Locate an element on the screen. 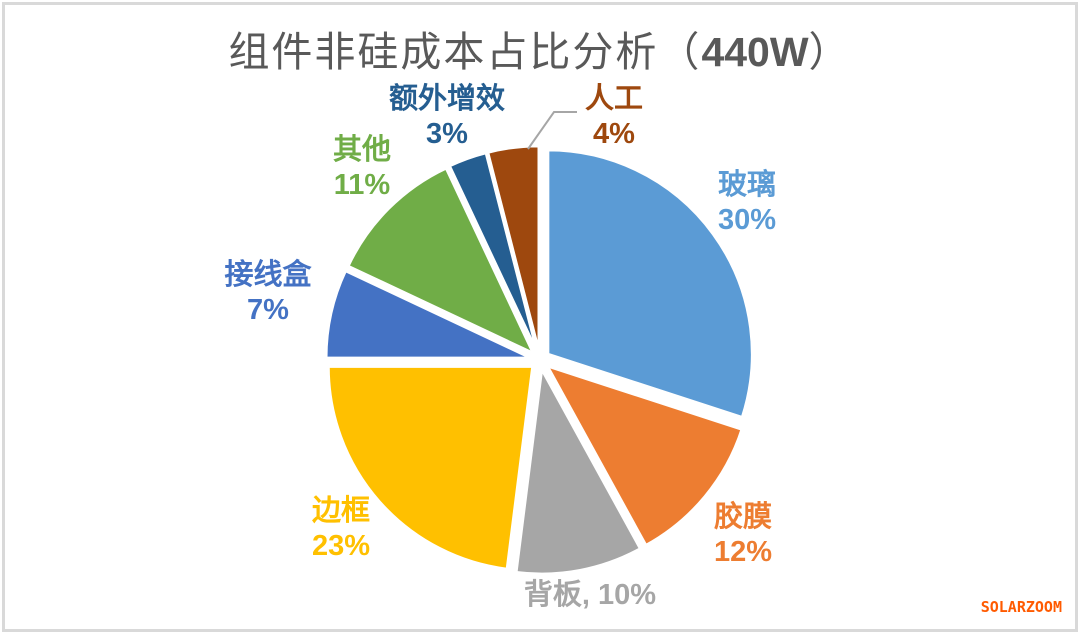 This screenshot has height=634, width=1080. pie-slice-接线盒 is located at coordinates (428, 314).